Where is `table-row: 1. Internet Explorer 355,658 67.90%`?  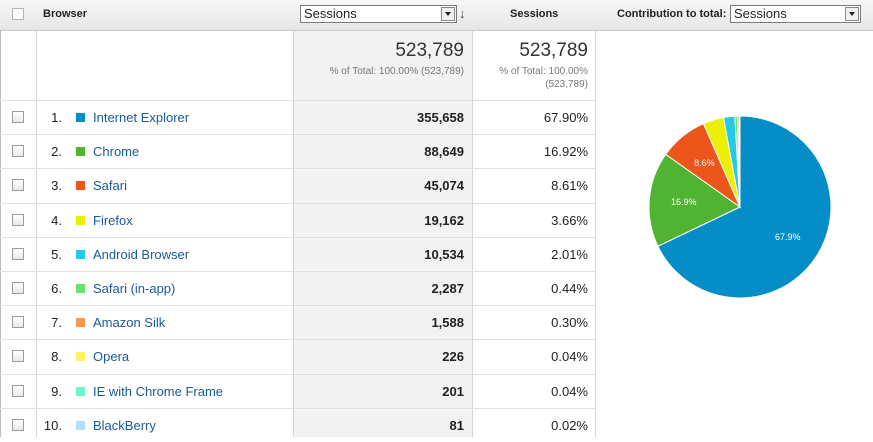
table-row: 1. Internet Explorer 355,658 67.90% is located at coordinates (297, 117).